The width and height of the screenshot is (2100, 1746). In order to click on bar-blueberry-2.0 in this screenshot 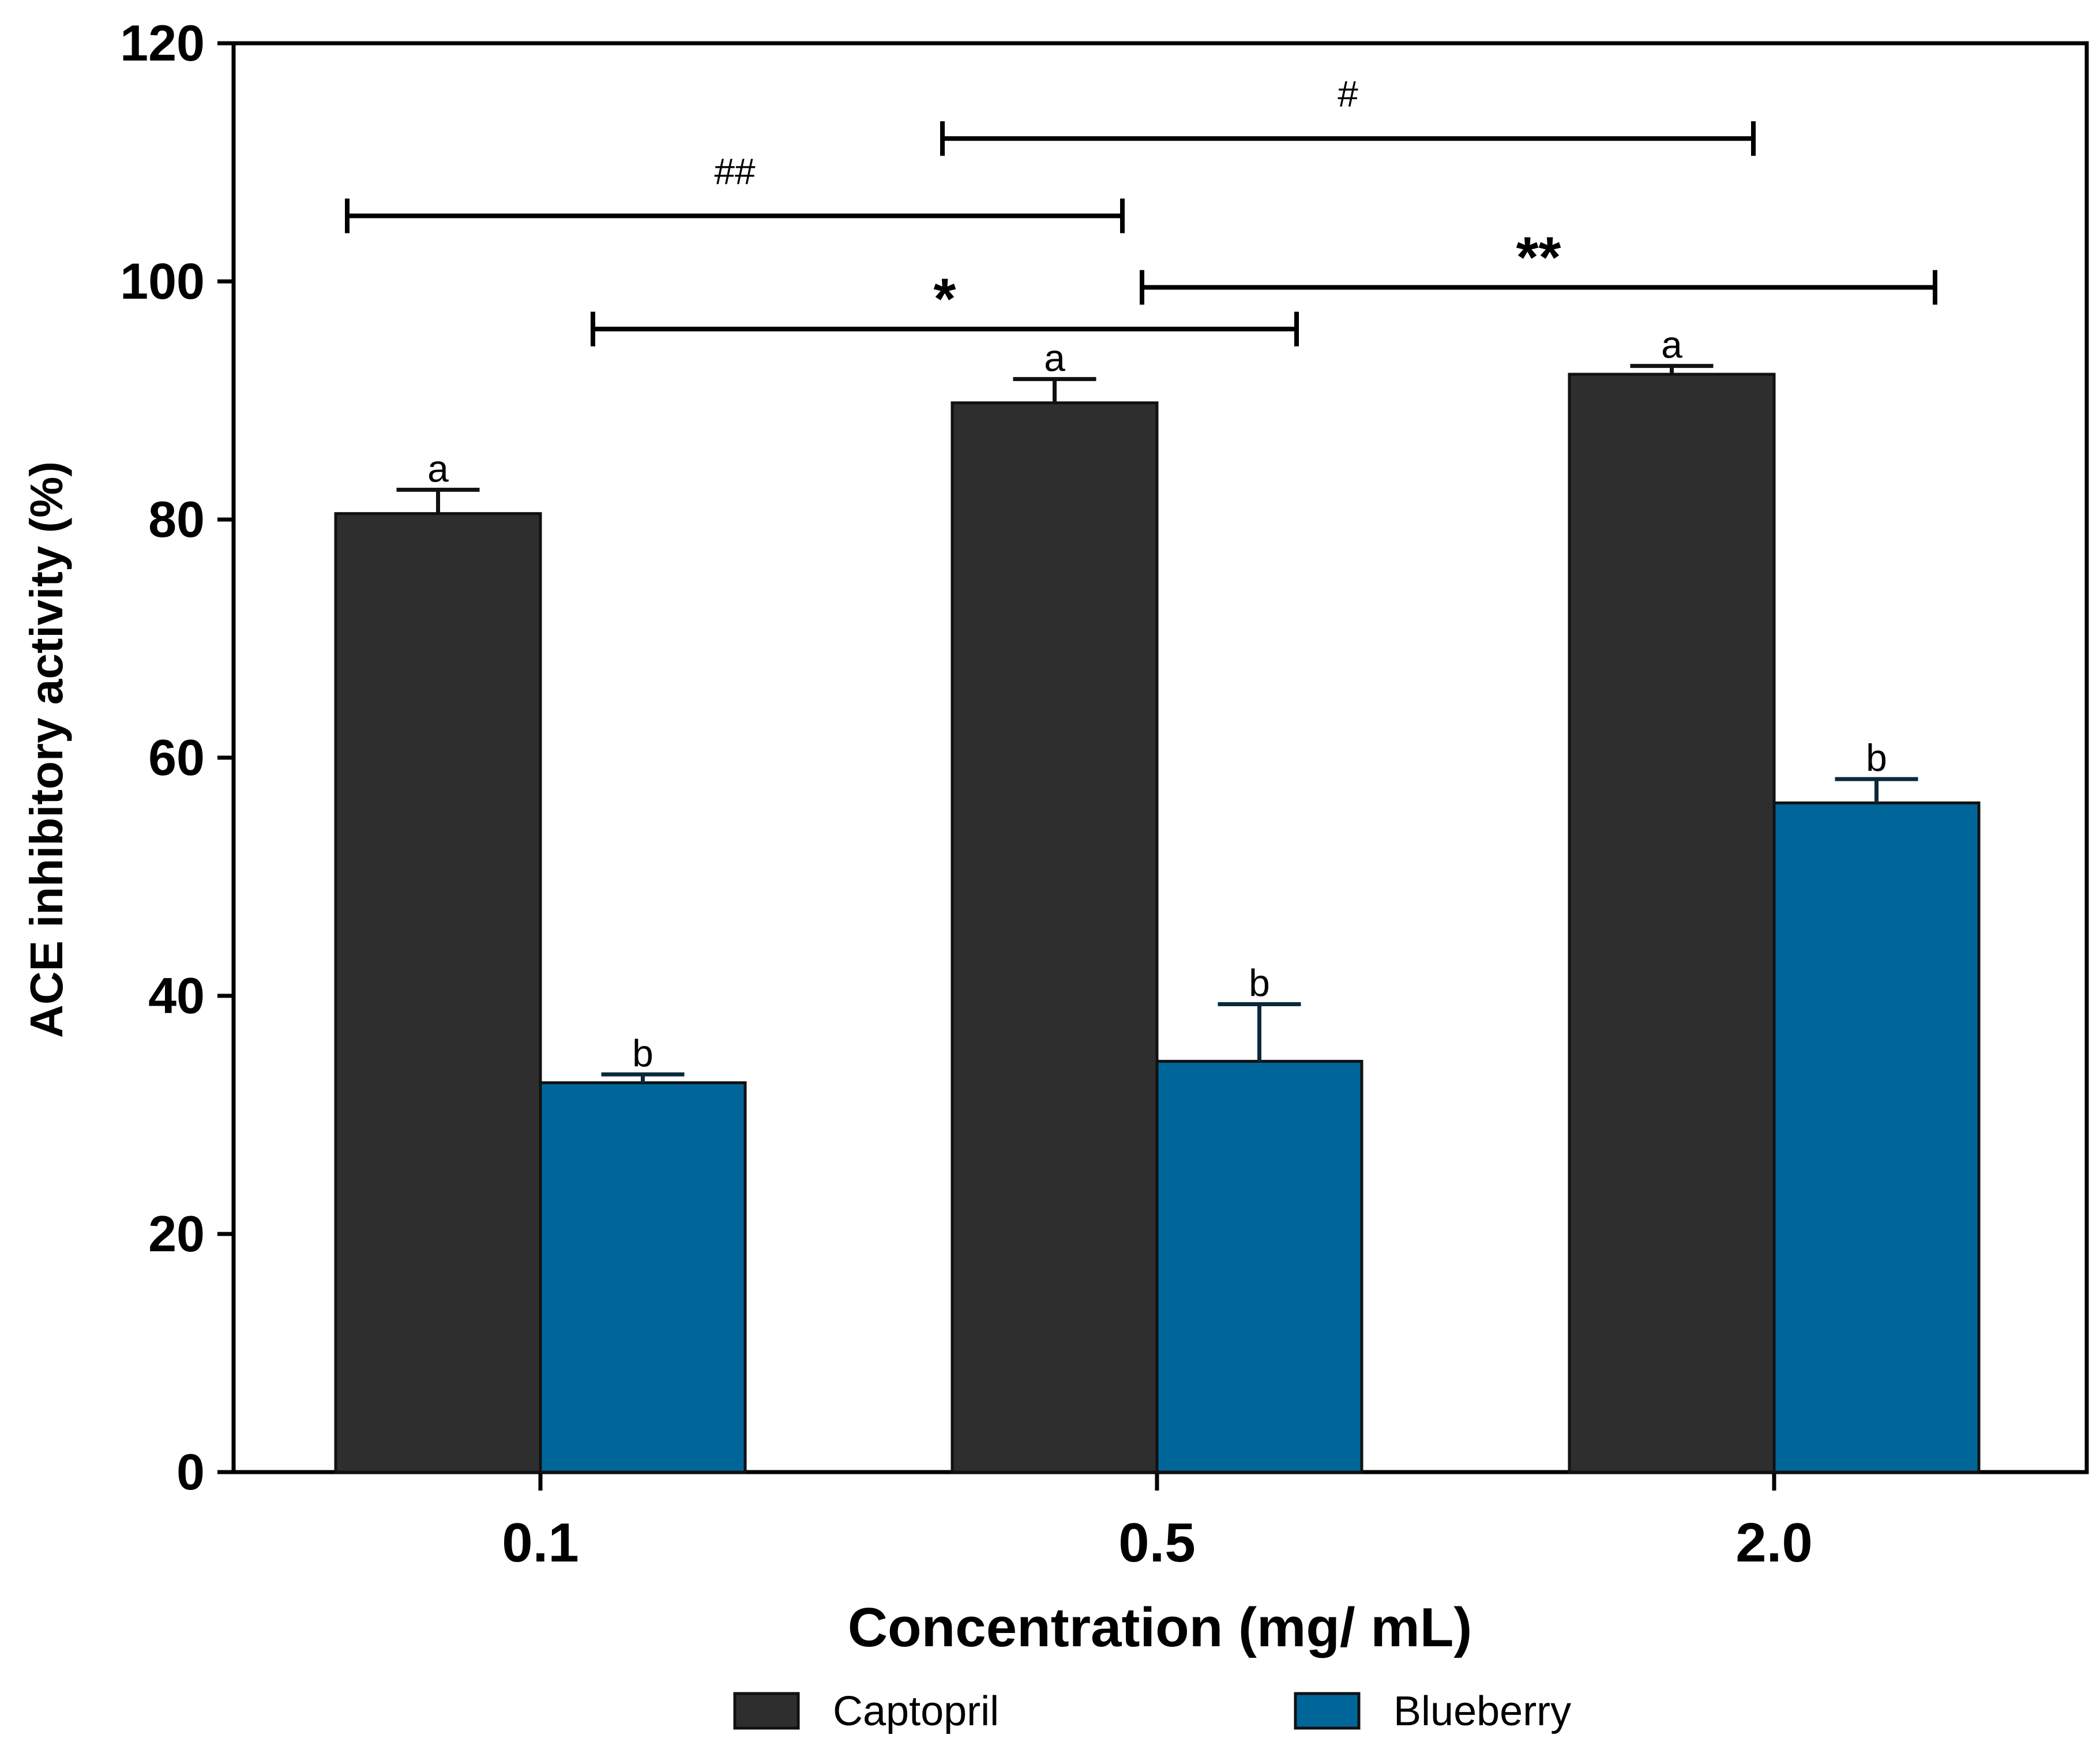, I will do `click(1876, 1137)`.